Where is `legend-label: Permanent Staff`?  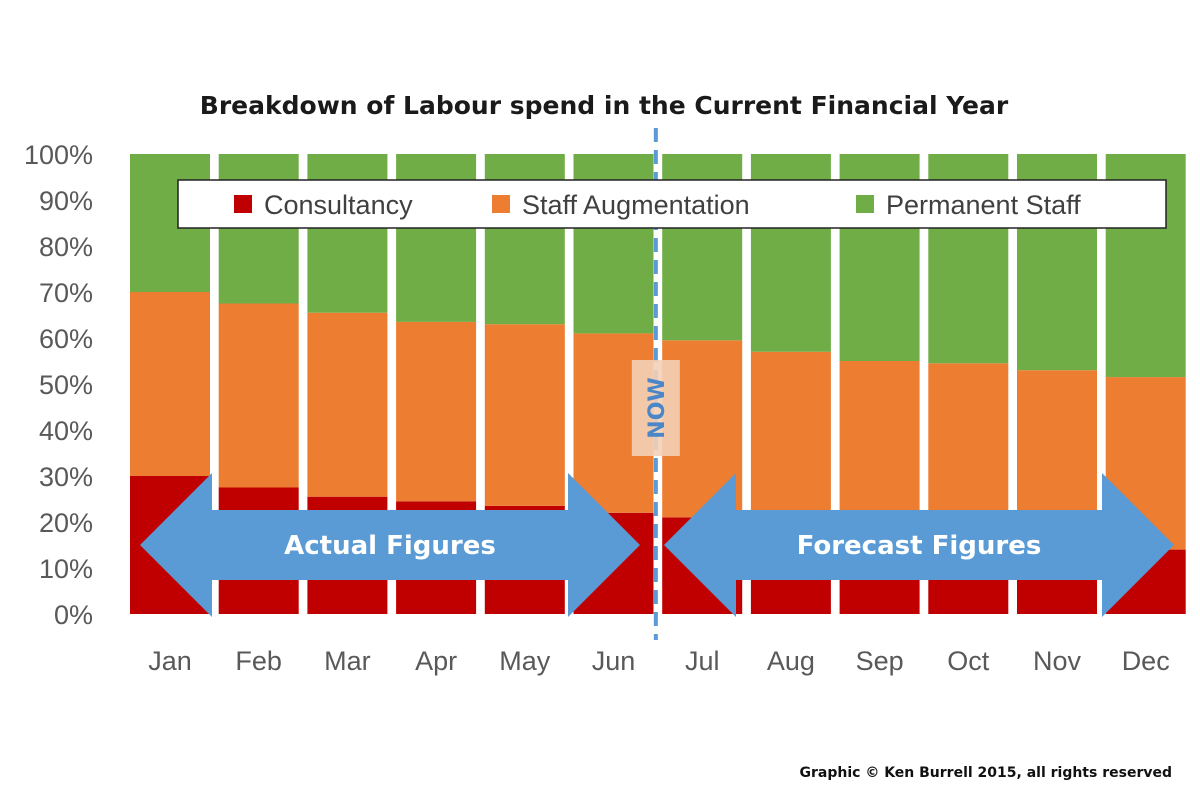
legend-label: Permanent Staff is located at coordinates (983, 205).